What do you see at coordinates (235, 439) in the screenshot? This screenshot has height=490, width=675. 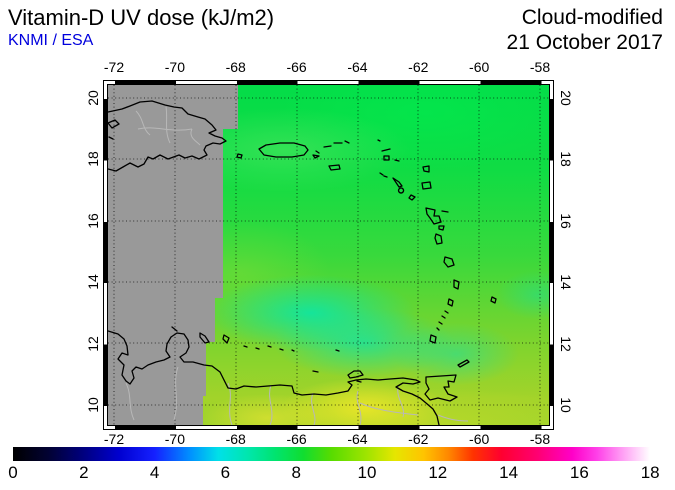 I see `lon-tick-bottom: -68` at bounding box center [235, 439].